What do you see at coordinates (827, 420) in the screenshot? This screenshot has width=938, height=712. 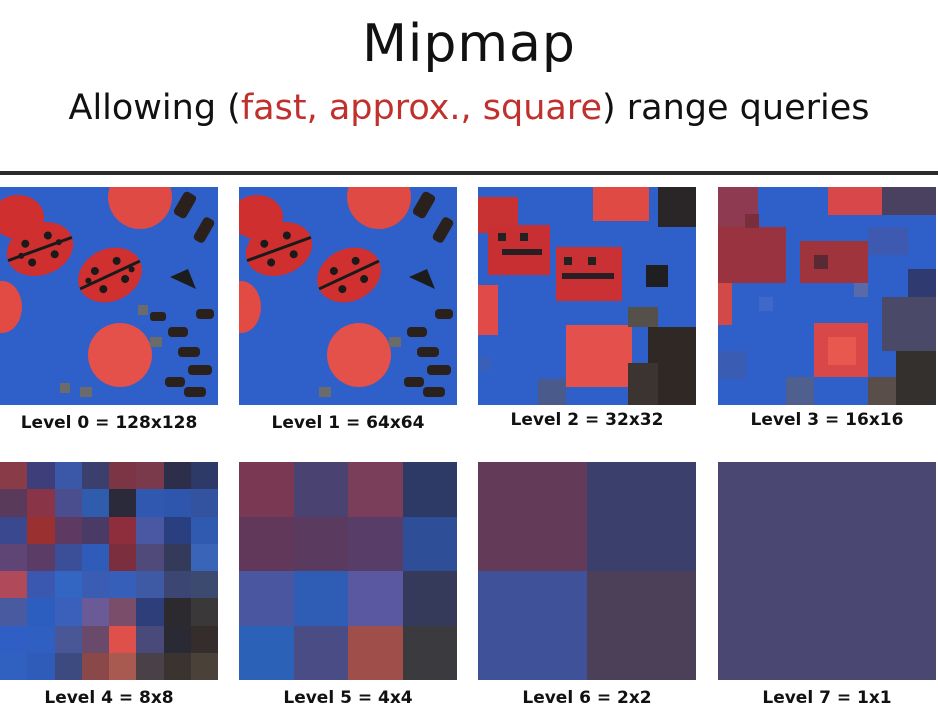 I see `level-3-label: Level 3 = 16x16` at bounding box center [827, 420].